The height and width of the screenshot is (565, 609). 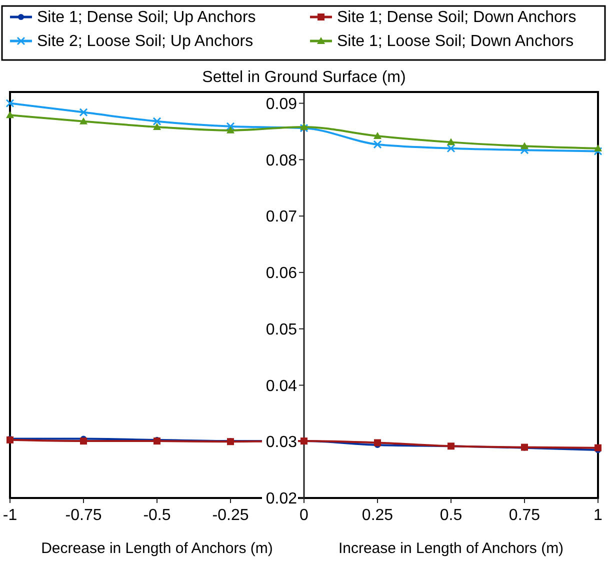 What do you see at coordinates (282, 217) in the screenshot?
I see `y-tick-label: 0.07` at bounding box center [282, 217].